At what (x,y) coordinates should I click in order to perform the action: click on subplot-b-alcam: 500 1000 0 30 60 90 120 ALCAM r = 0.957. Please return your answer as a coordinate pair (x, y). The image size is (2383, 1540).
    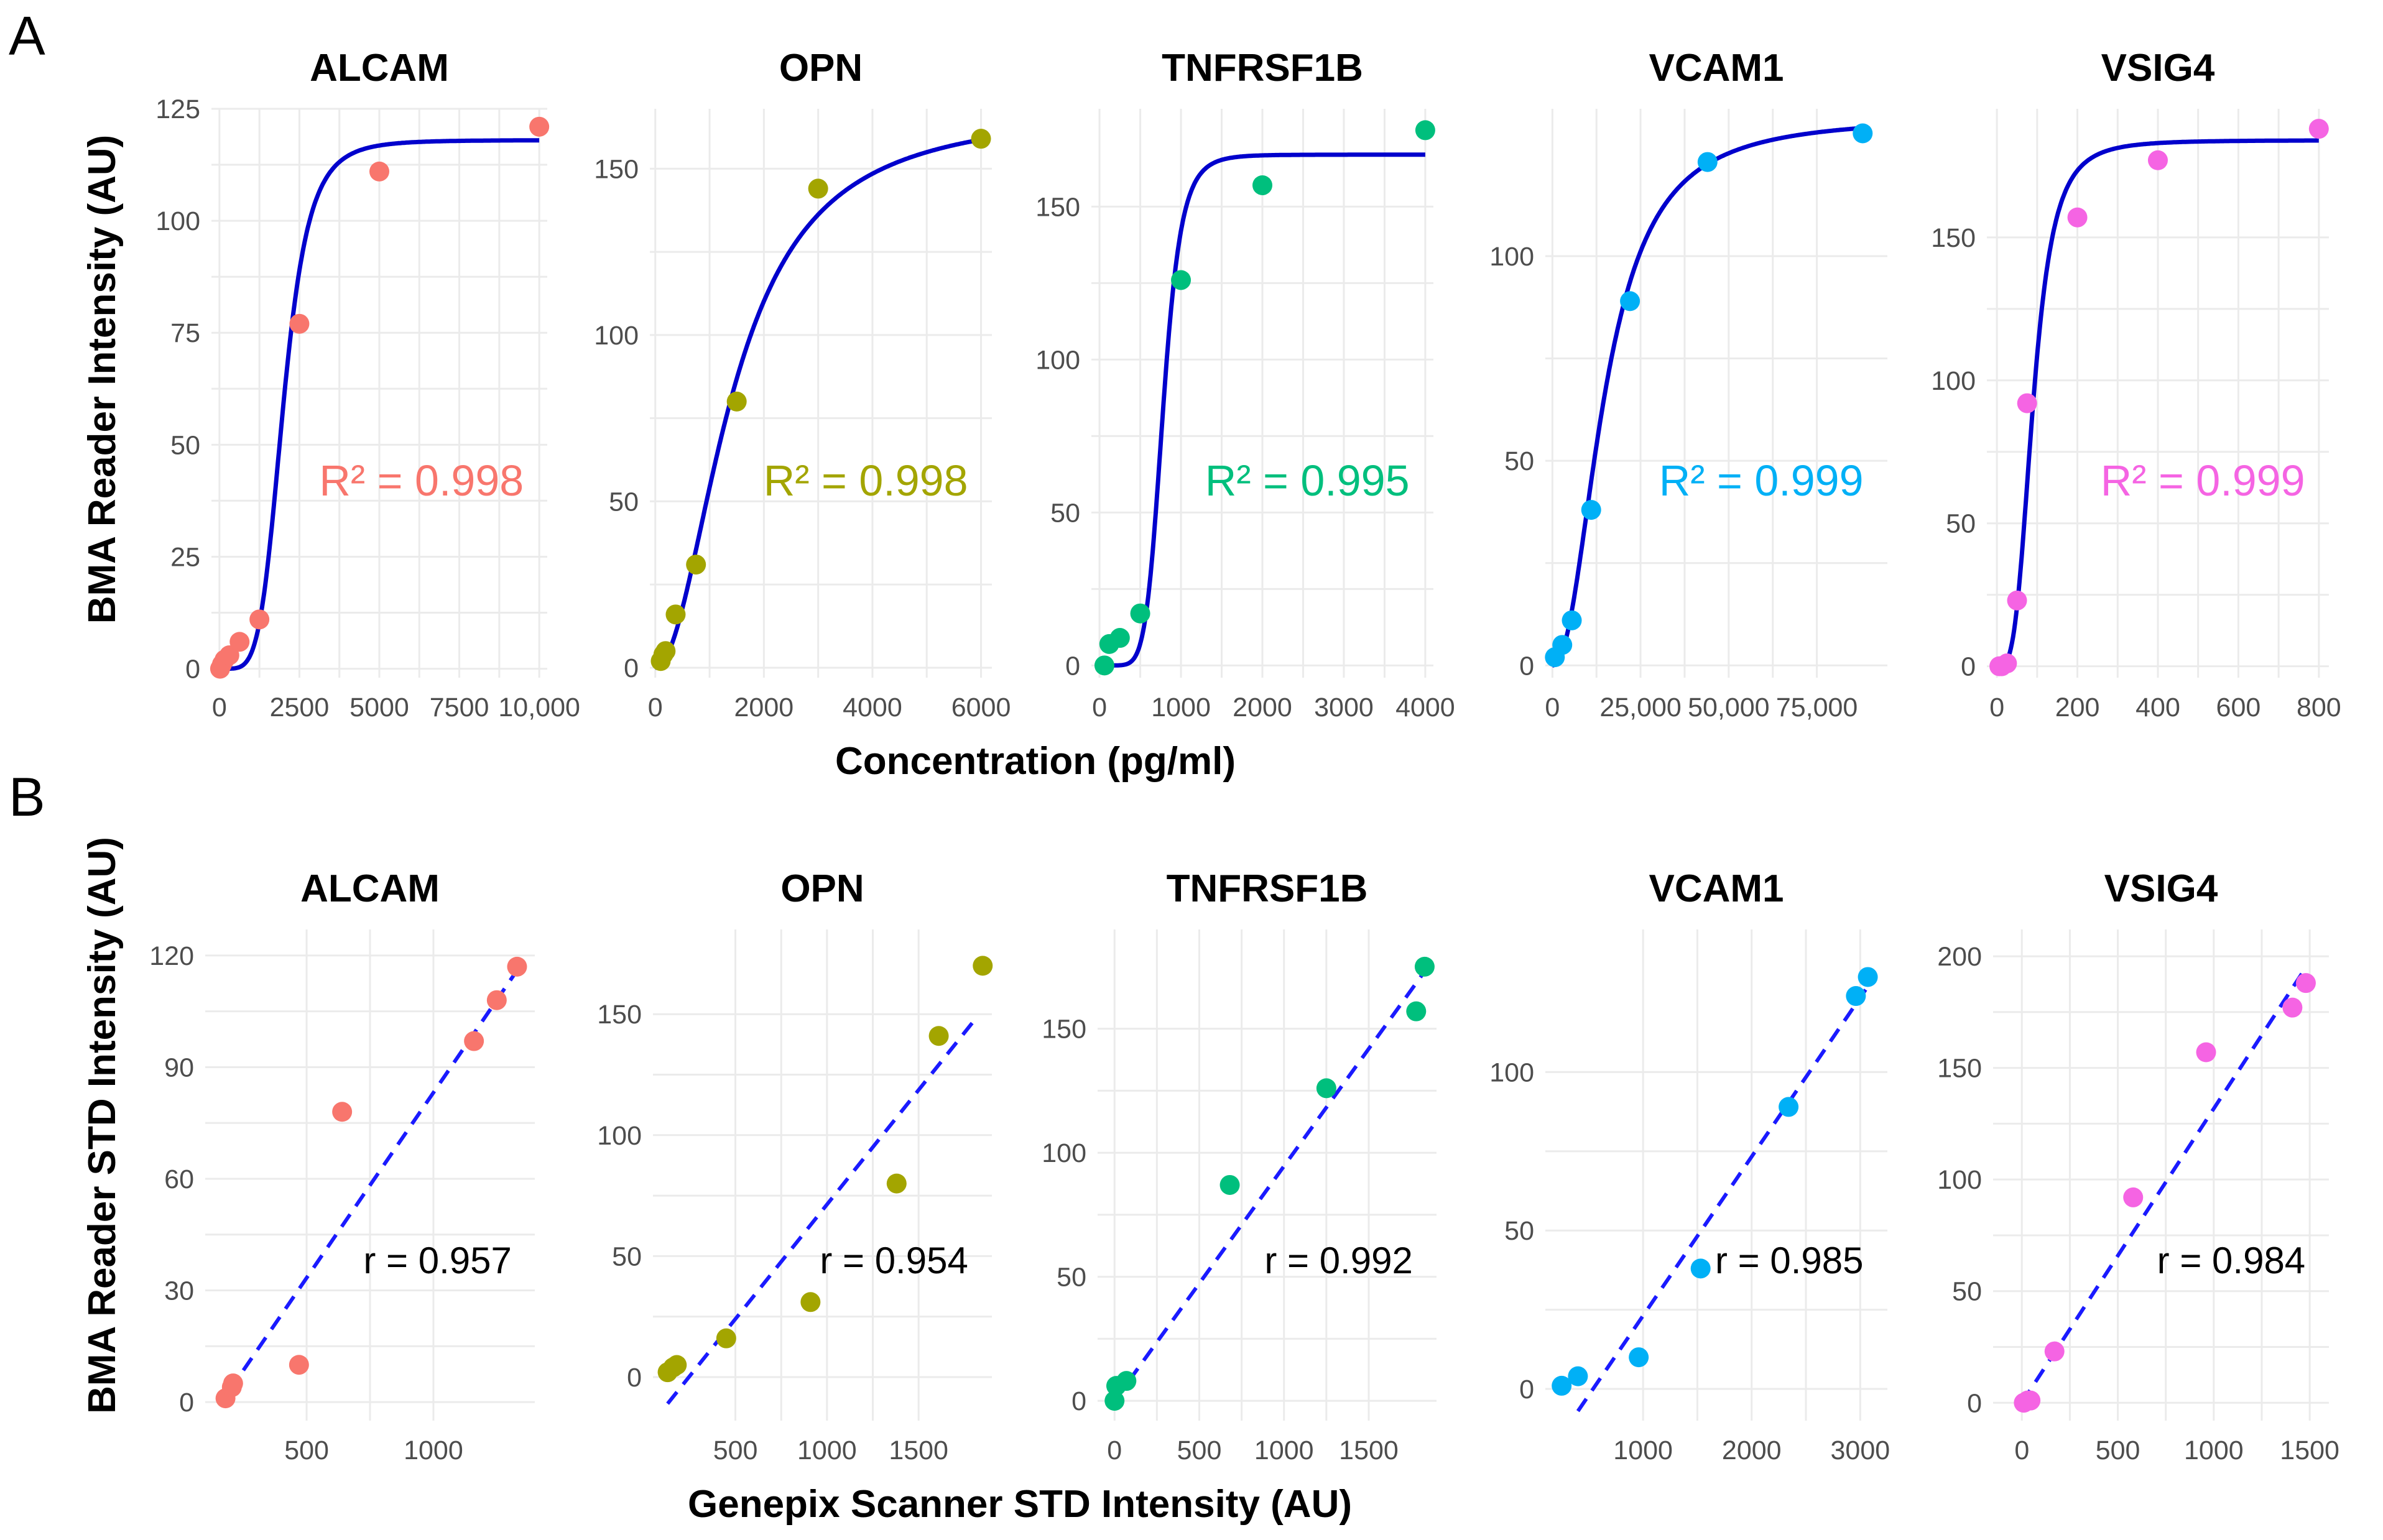
    Looking at the image, I should click on (342, 1166).